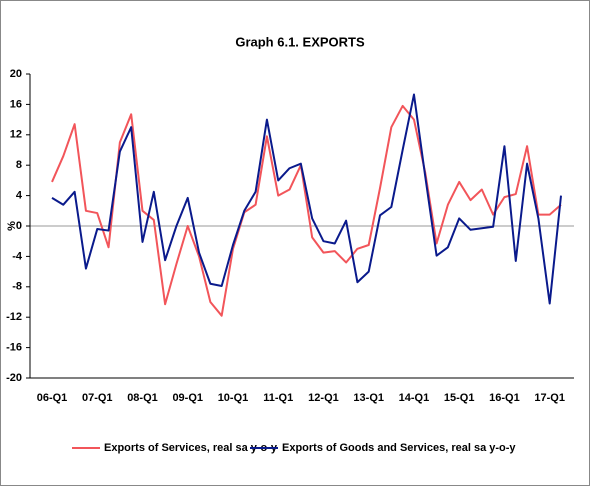 Image resolution: width=591 pixels, height=487 pixels. I want to click on x-tick-label: 16-Q1, so click(504, 398).